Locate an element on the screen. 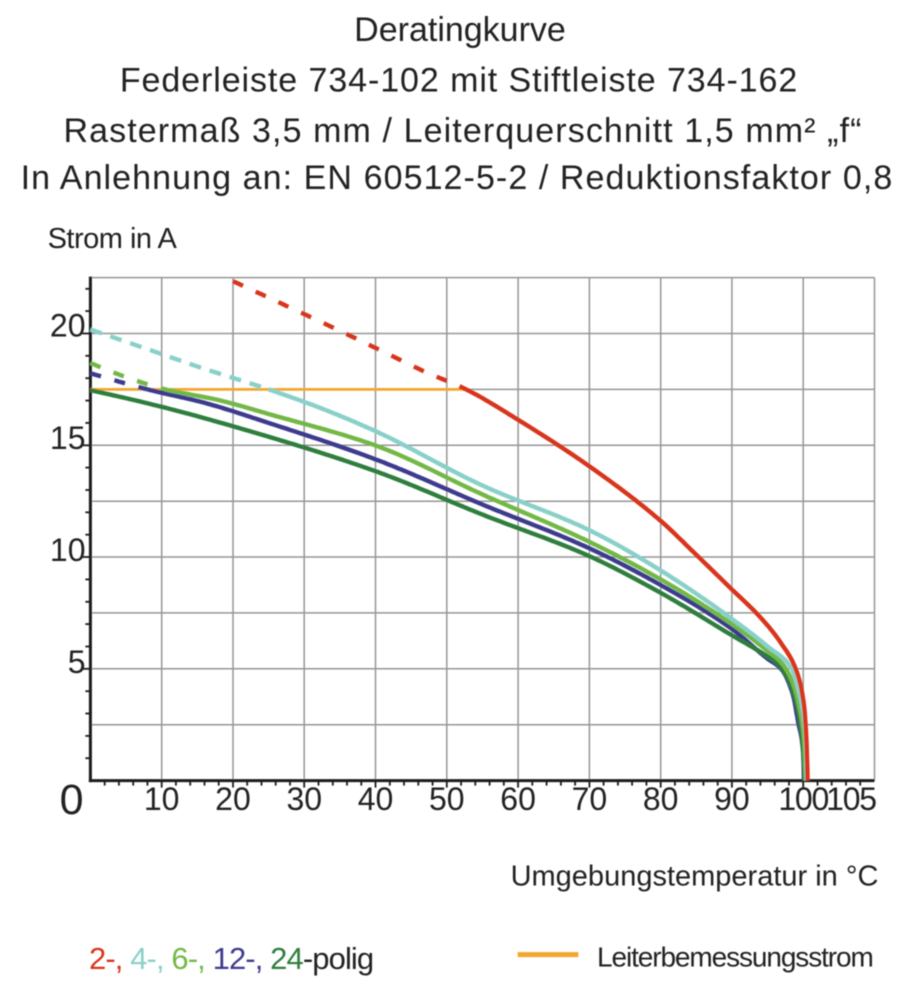  svg-text: Umgebungstemperatur in °C is located at coordinates (695, 876).